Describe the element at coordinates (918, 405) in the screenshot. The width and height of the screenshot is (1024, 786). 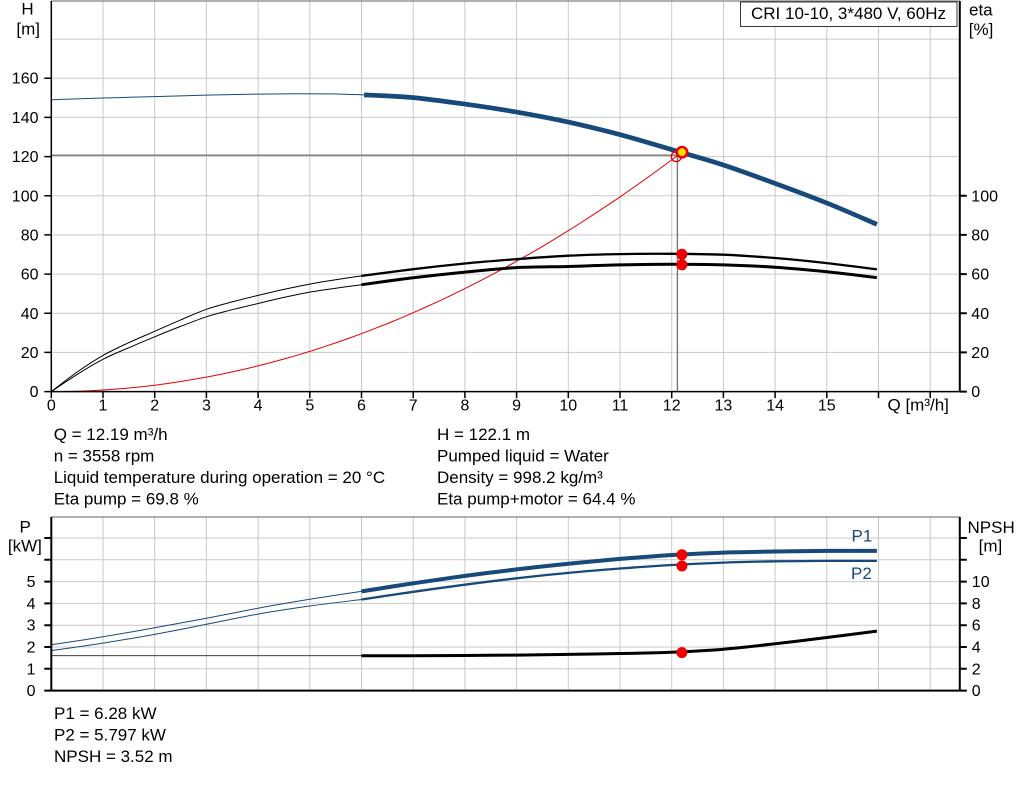
I see `svg-text: Q [m³/h]` at that location.